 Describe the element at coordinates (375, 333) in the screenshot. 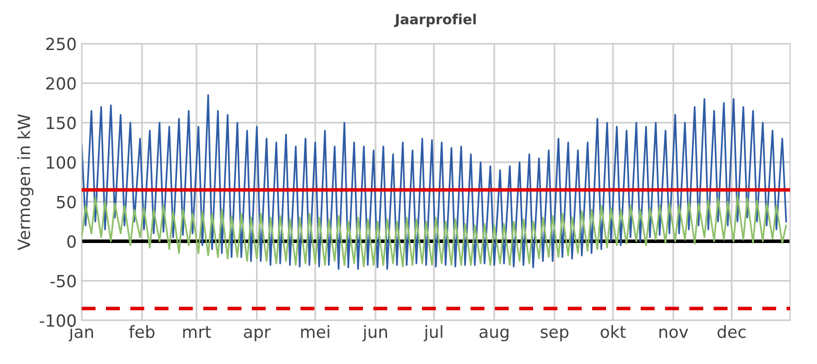

I see `x-tick-label: jun` at that location.